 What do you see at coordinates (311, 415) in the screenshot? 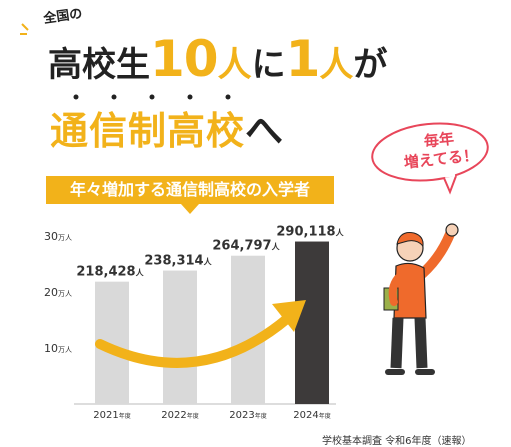
I see `category-label: 2024年度` at bounding box center [311, 415].